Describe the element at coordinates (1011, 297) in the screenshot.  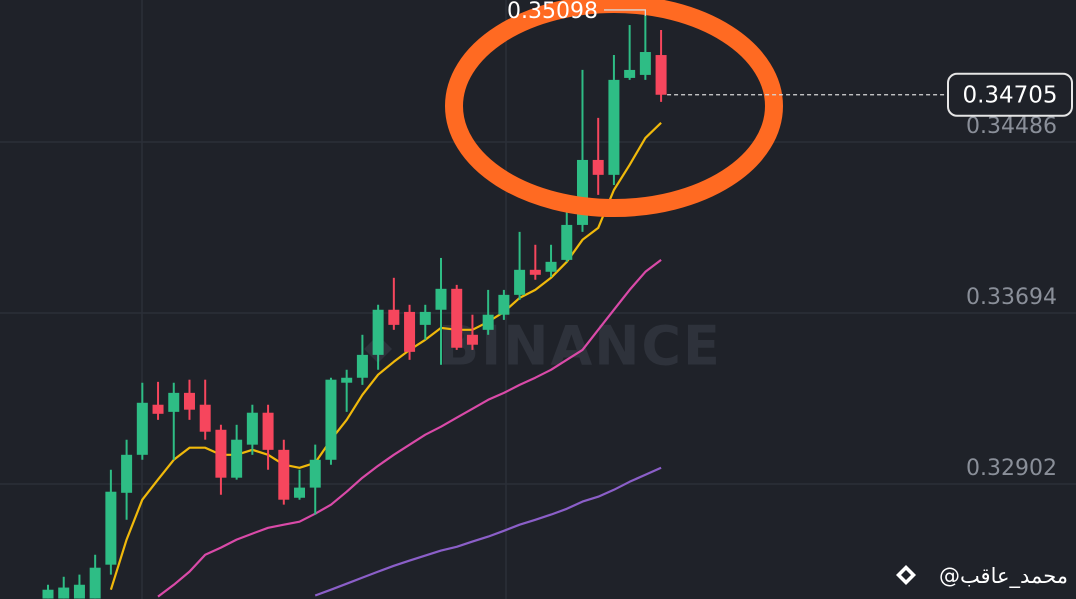
I see `y-tick-label: 0.33694` at that location.